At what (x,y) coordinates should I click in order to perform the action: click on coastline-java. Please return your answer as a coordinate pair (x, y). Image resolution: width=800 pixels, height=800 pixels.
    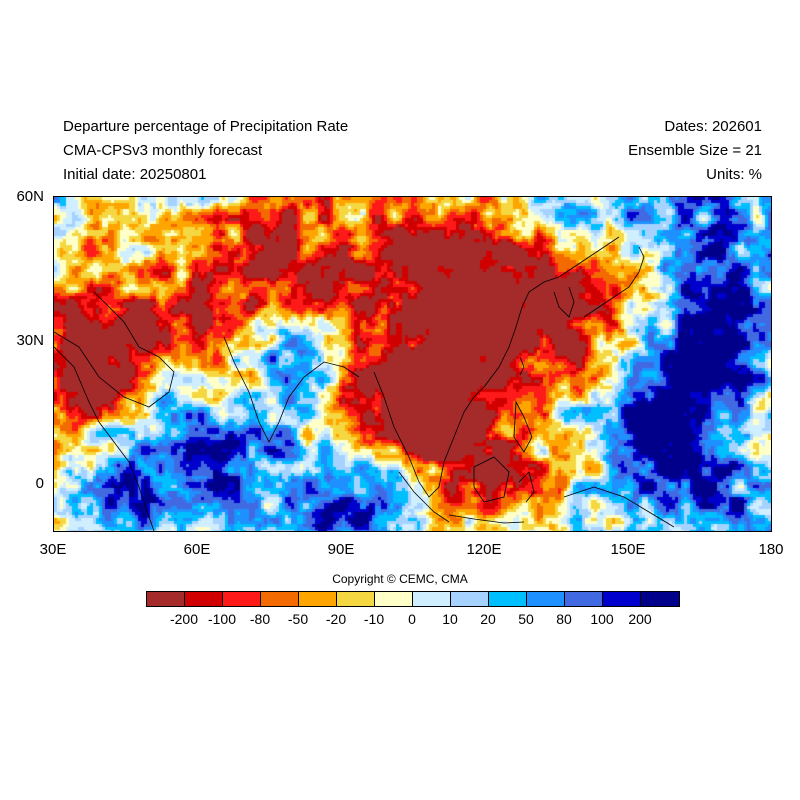
    Looking at the image, I should click on (486, 519).